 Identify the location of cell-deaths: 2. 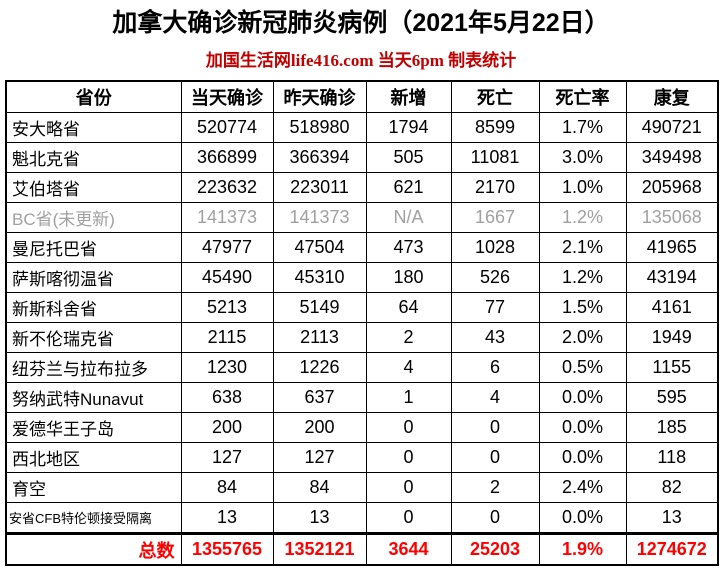
(495, 487).